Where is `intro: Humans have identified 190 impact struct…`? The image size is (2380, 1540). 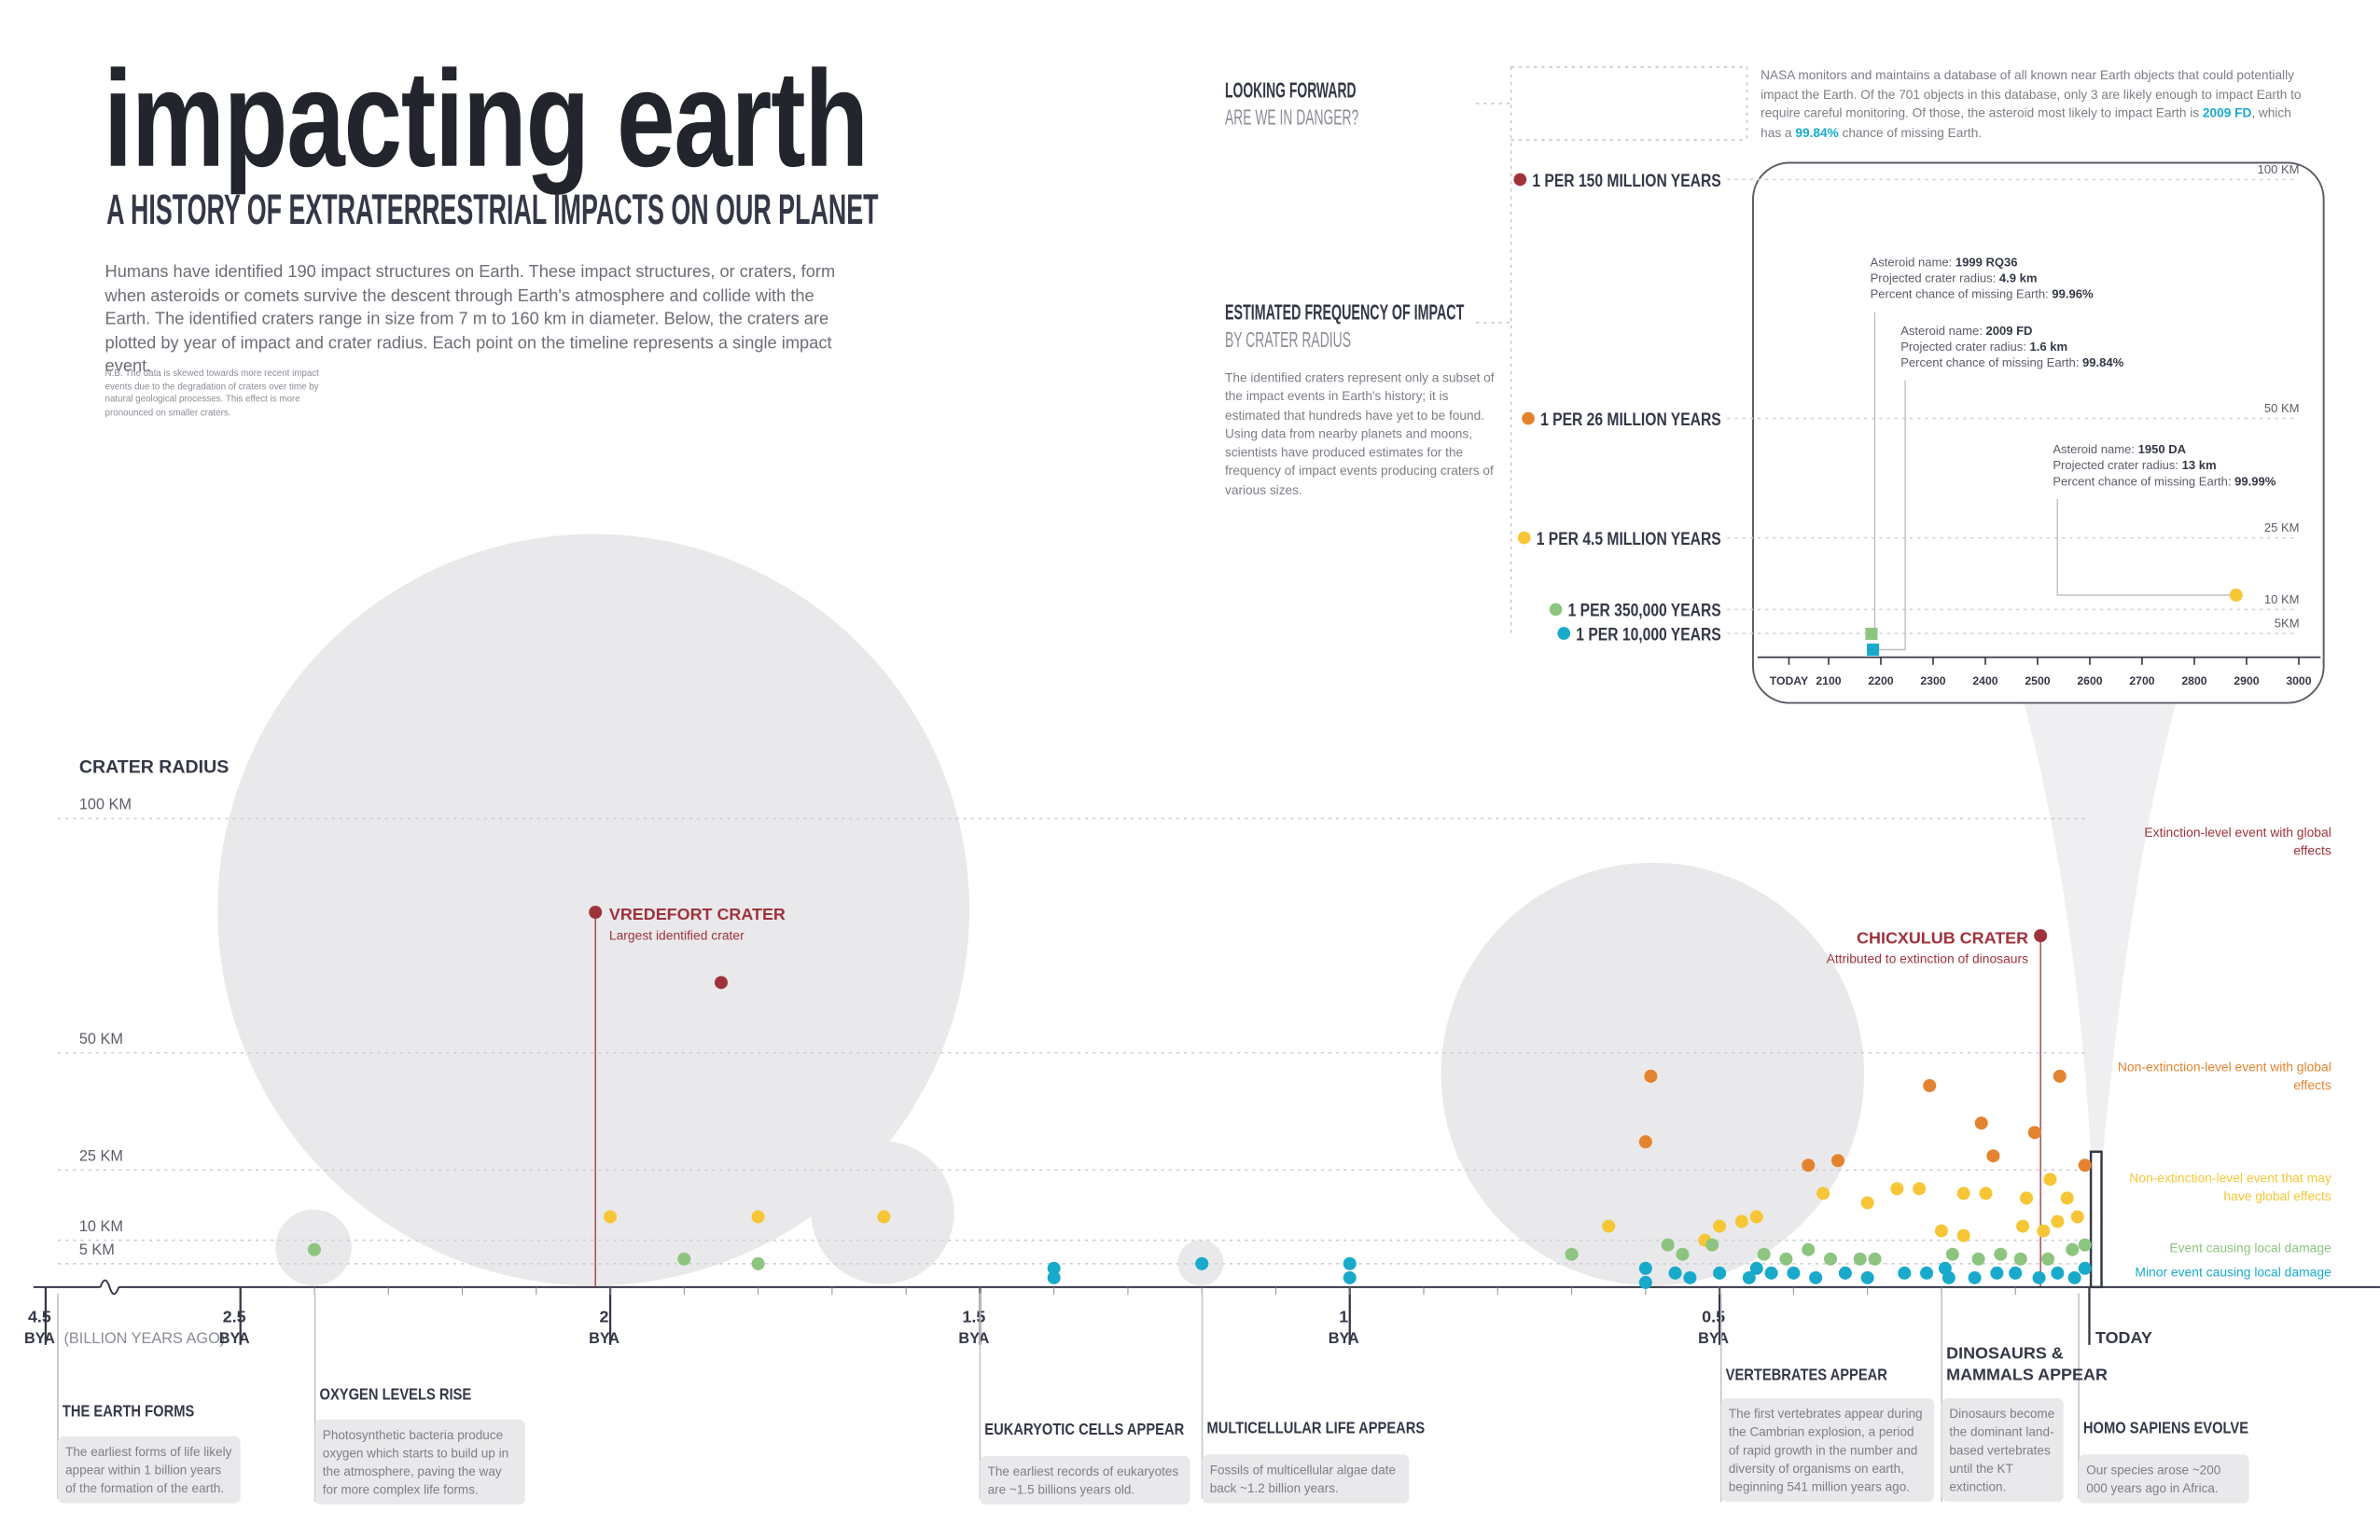
intro: Humans have identified 190 impact struct… is located at coordinates (470, 320).